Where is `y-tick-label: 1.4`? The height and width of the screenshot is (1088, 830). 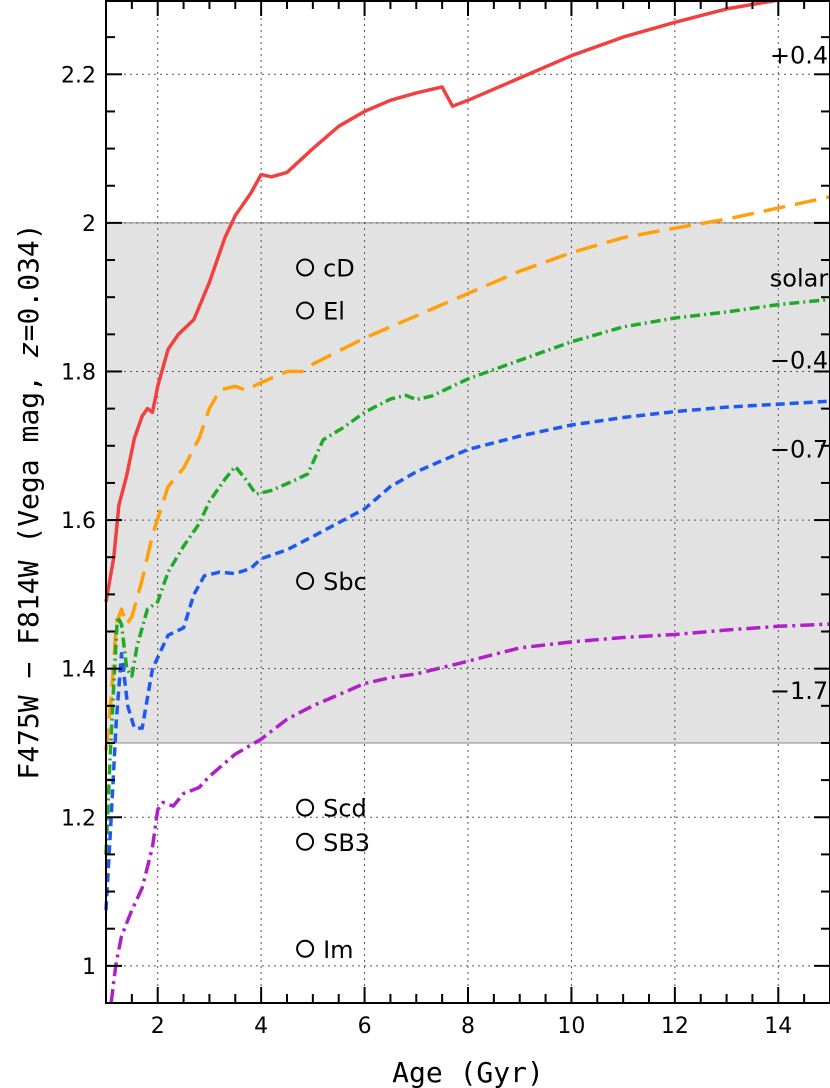
y-tick-label: 1.4 is located at coordinates (78, 670).